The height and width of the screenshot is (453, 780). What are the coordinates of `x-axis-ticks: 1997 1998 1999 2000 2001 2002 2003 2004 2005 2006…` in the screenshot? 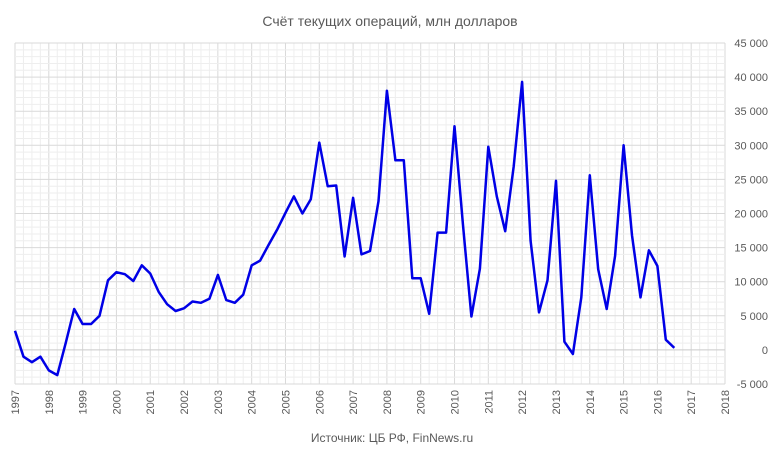 It's located at (371, 402).